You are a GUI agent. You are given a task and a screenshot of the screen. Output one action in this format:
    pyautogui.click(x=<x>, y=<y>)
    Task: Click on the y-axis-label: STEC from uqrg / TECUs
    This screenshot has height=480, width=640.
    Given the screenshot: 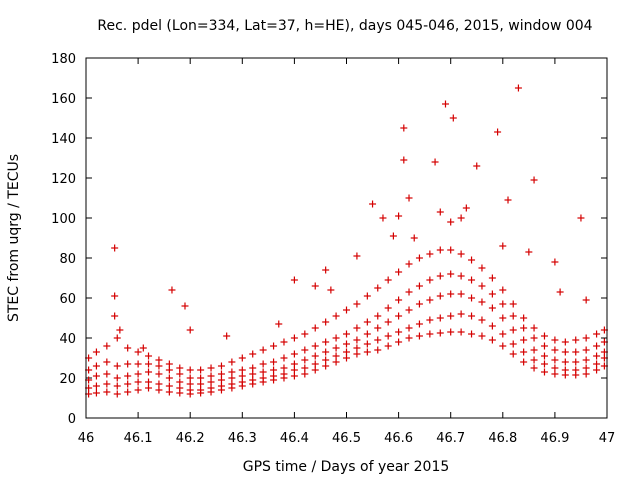 What is the action you would take?
    pyautogui.click(x=14, y=238)
    